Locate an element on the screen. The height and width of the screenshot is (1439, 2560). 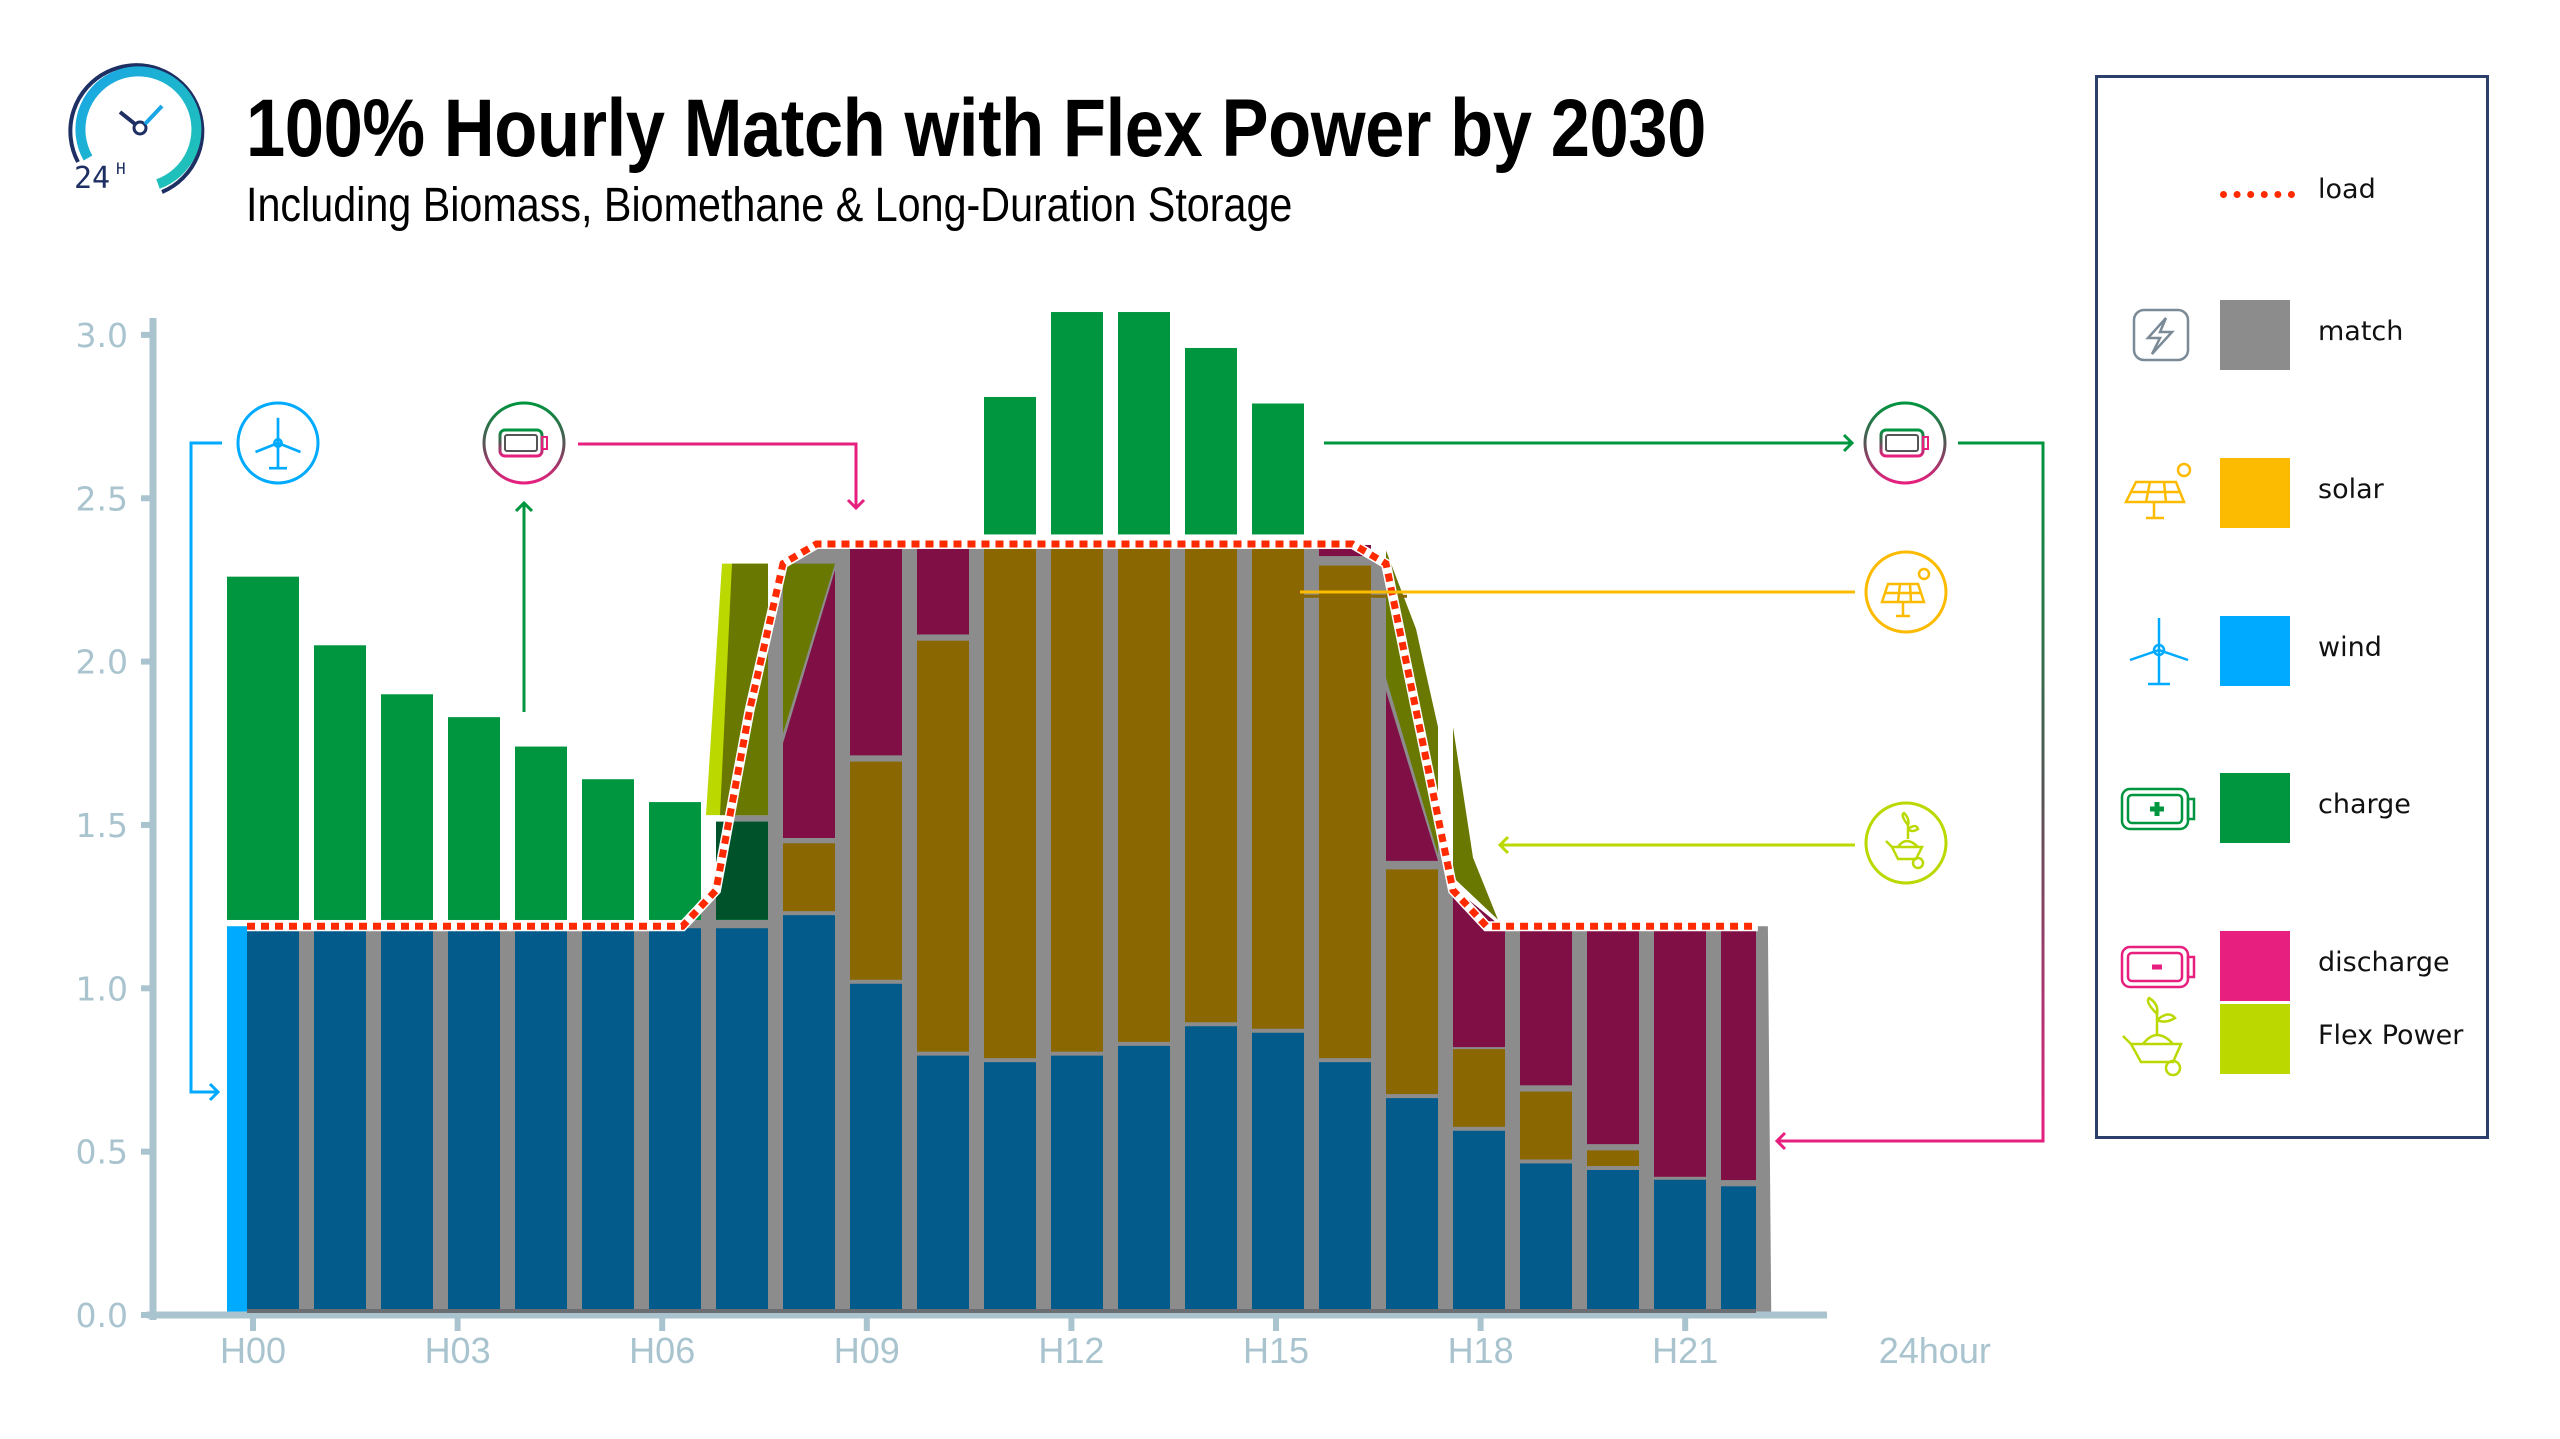
wind-swatch is located at coordinates (2255, 651).